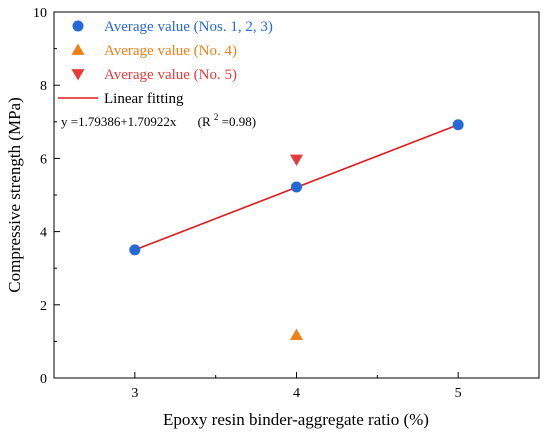 Image resolution: width=550 pixels, height=436 pixels. What do you see at coordinates (296, 393) in the screenshot?
I see `x-tick-label-1: 4` at bounding box center [296, 393].